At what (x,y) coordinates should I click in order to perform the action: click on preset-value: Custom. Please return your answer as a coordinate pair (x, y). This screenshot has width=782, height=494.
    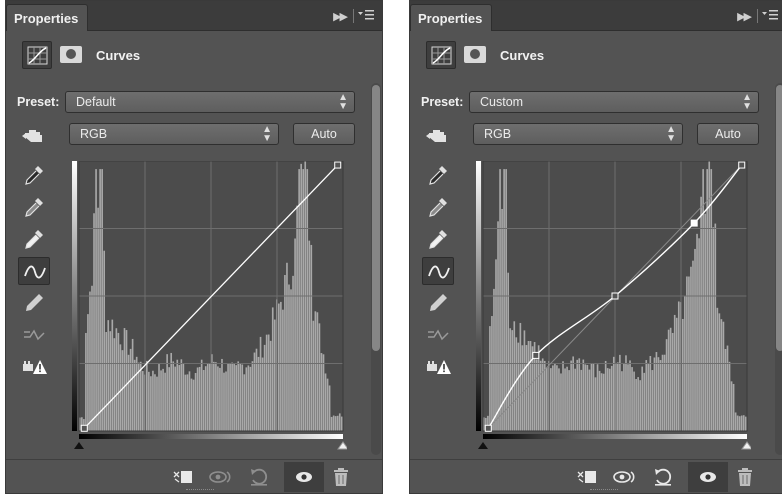
    Looking at the image, I should click on (502, 102).